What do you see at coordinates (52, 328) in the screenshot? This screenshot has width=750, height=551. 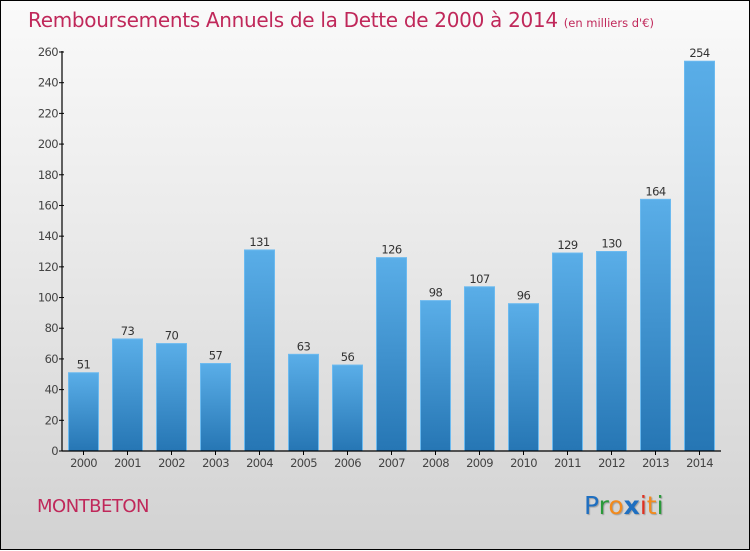 I see `y-tick-label-80: 80` at bounding box center [52, 328].